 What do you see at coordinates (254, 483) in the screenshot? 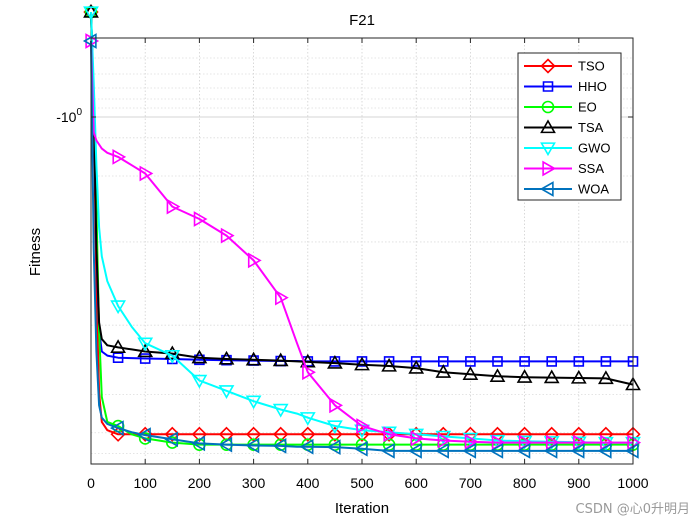
I see `x-tick-label: 300` at bounding box center [254, 483].